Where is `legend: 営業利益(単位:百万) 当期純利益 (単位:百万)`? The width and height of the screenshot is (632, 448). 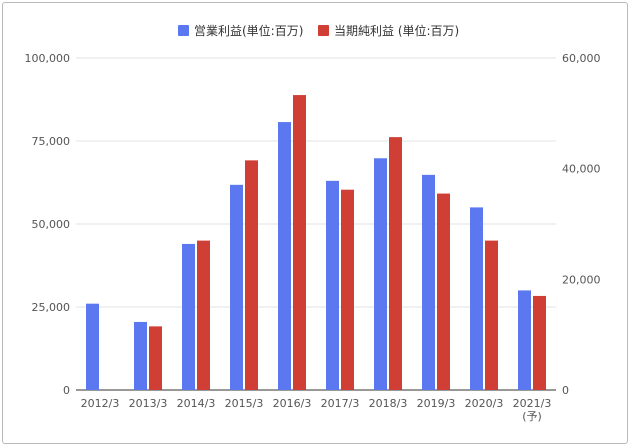
legend: 営業利益(単位:百万) 当期純利益 (単位:百万) is located at coordinates (318, 30).